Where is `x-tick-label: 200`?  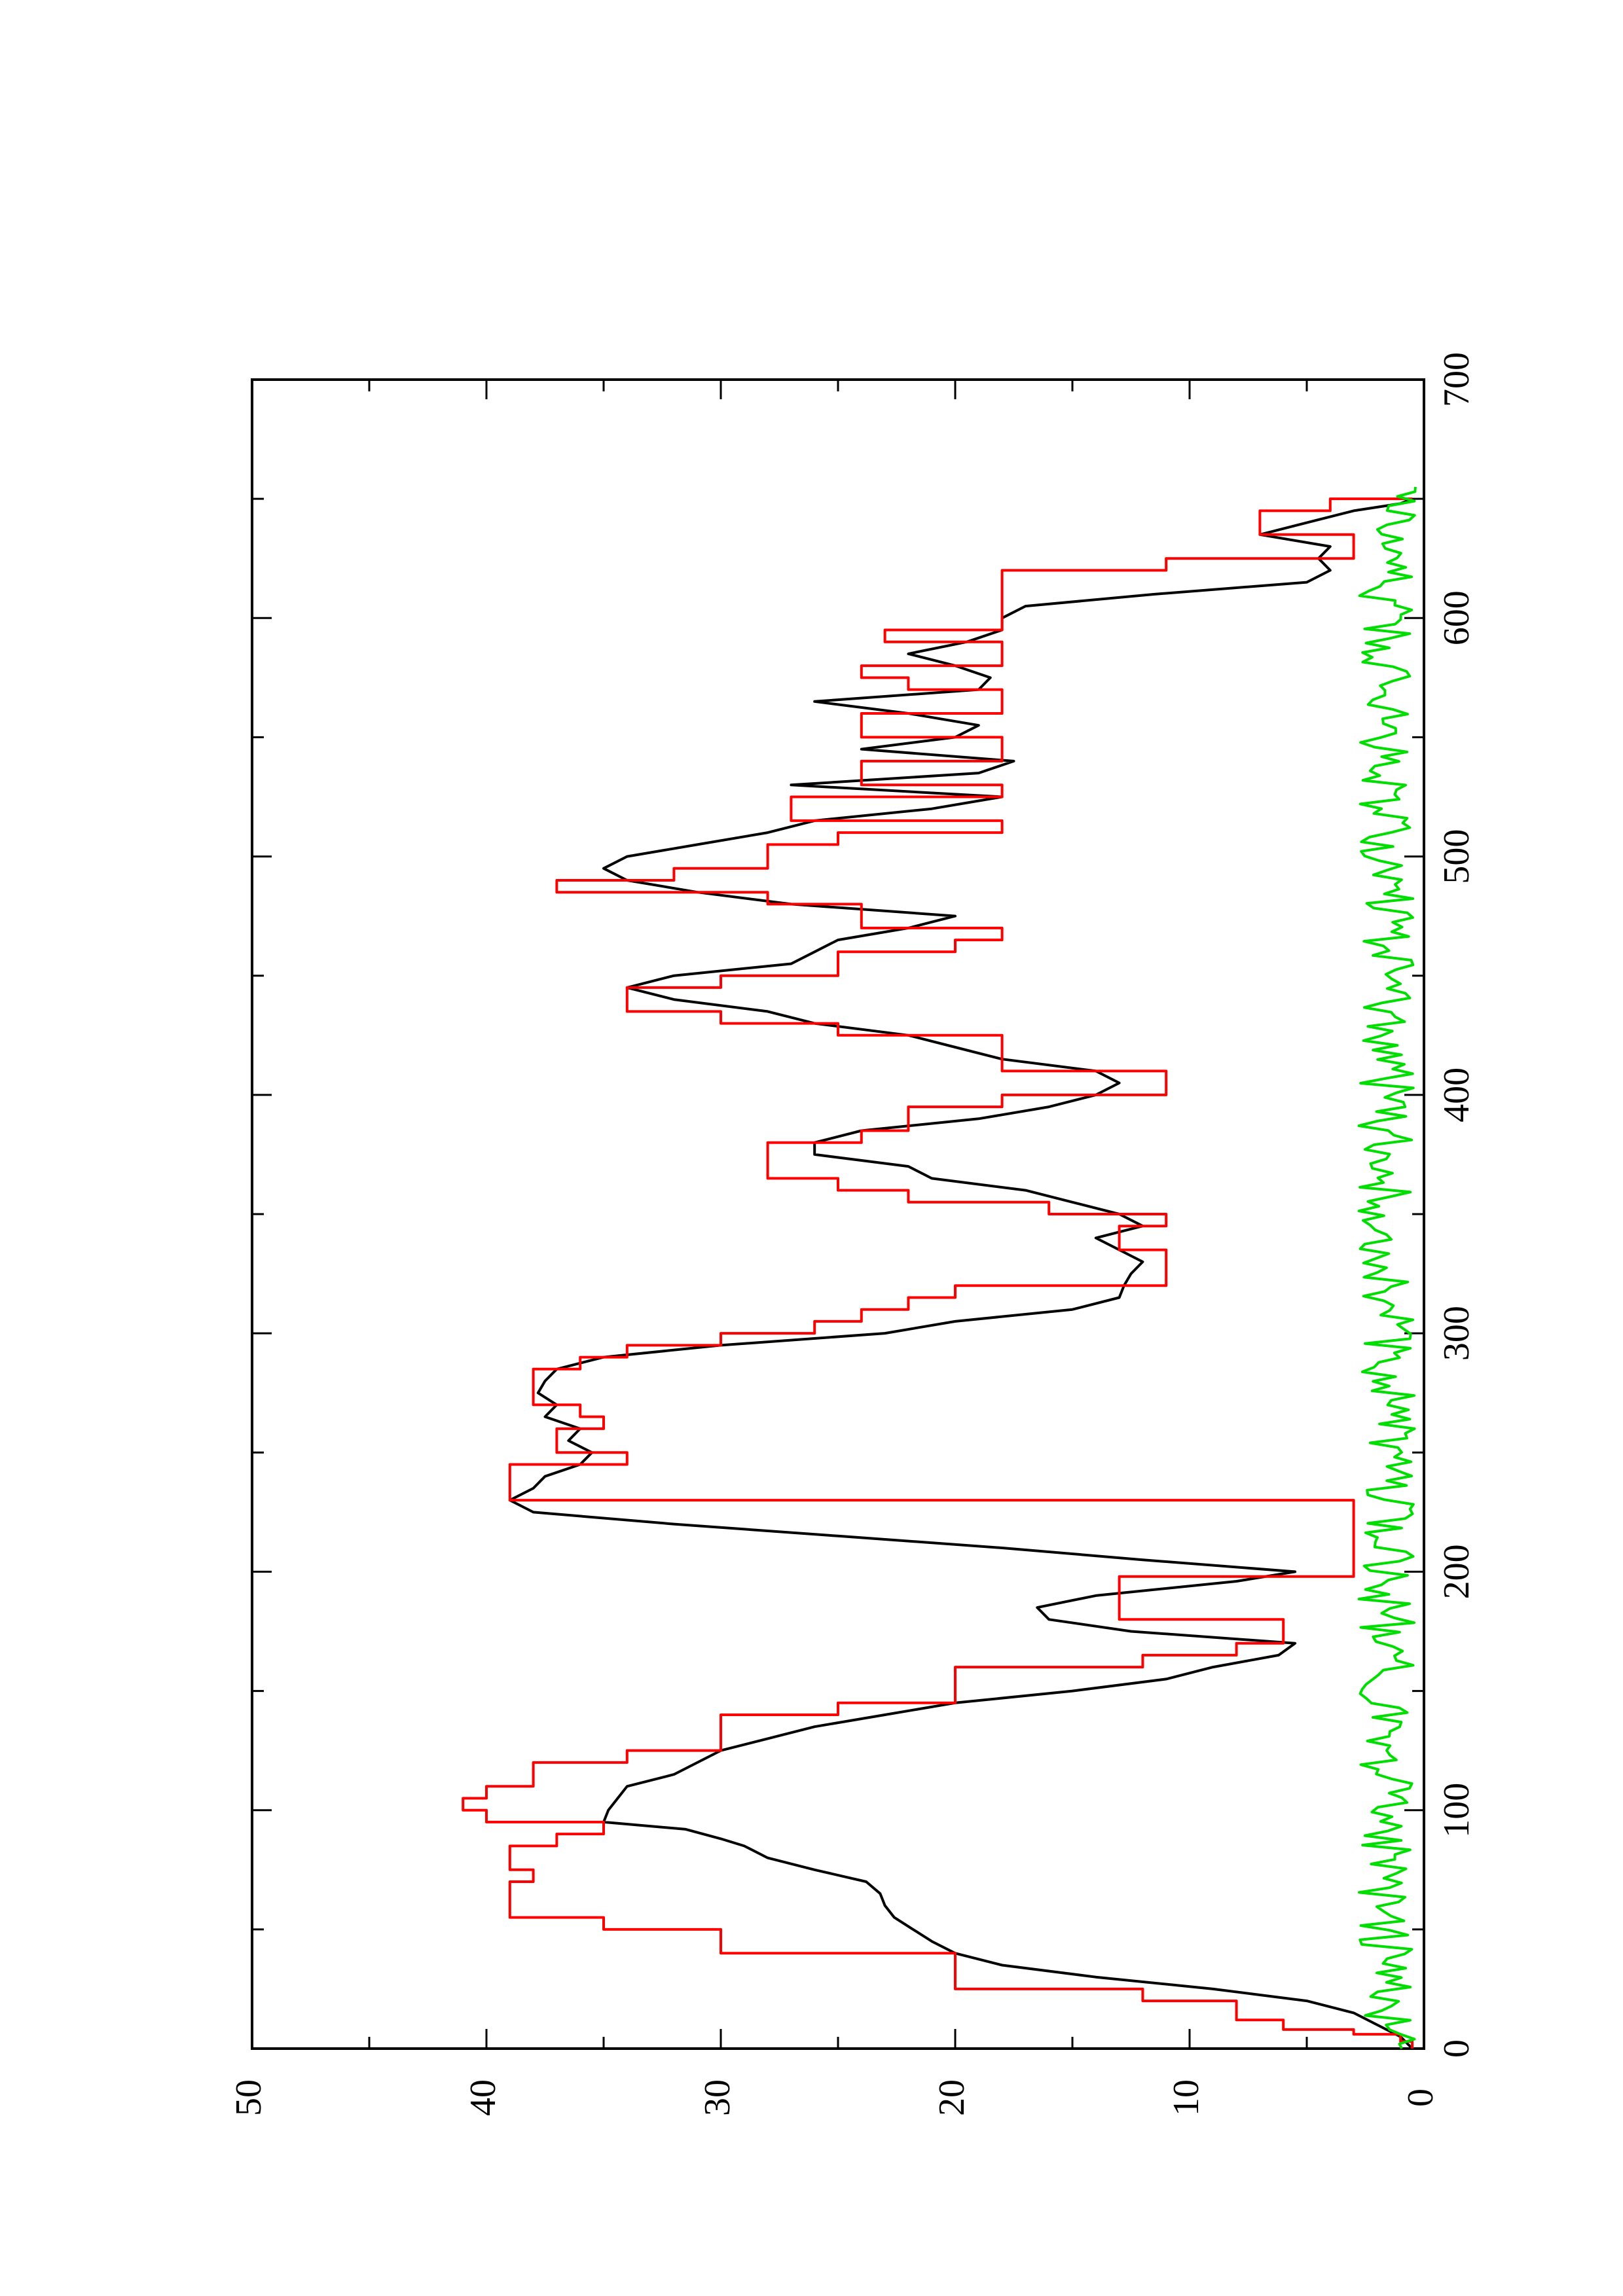
x-tick-label: 200 is located at coordinates (1456, 1572).